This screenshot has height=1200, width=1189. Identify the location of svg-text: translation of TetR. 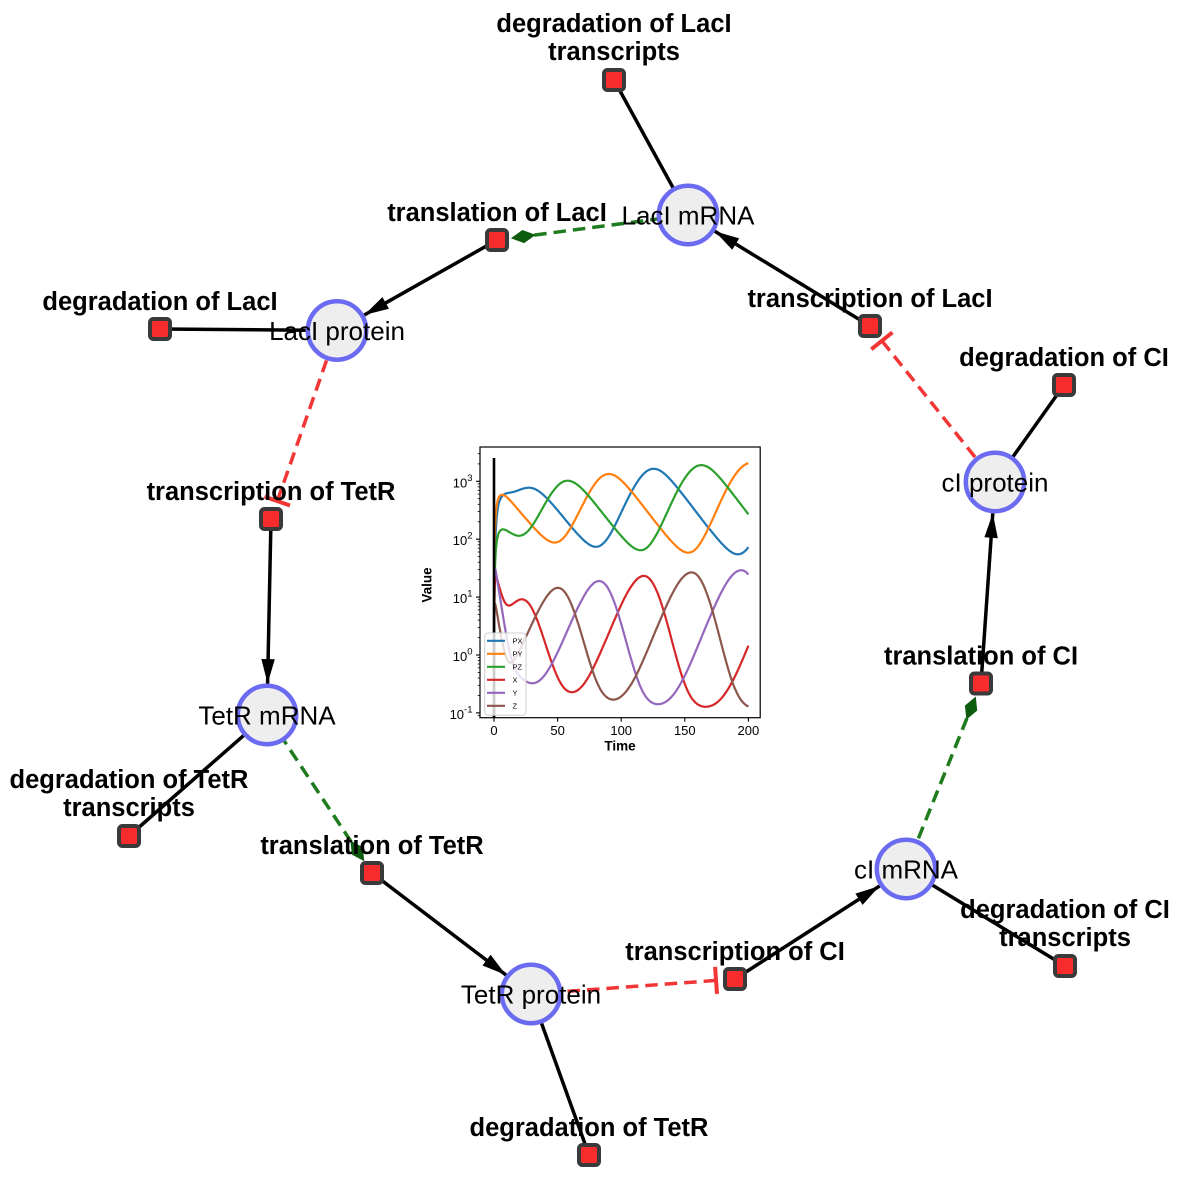
(371, 846).